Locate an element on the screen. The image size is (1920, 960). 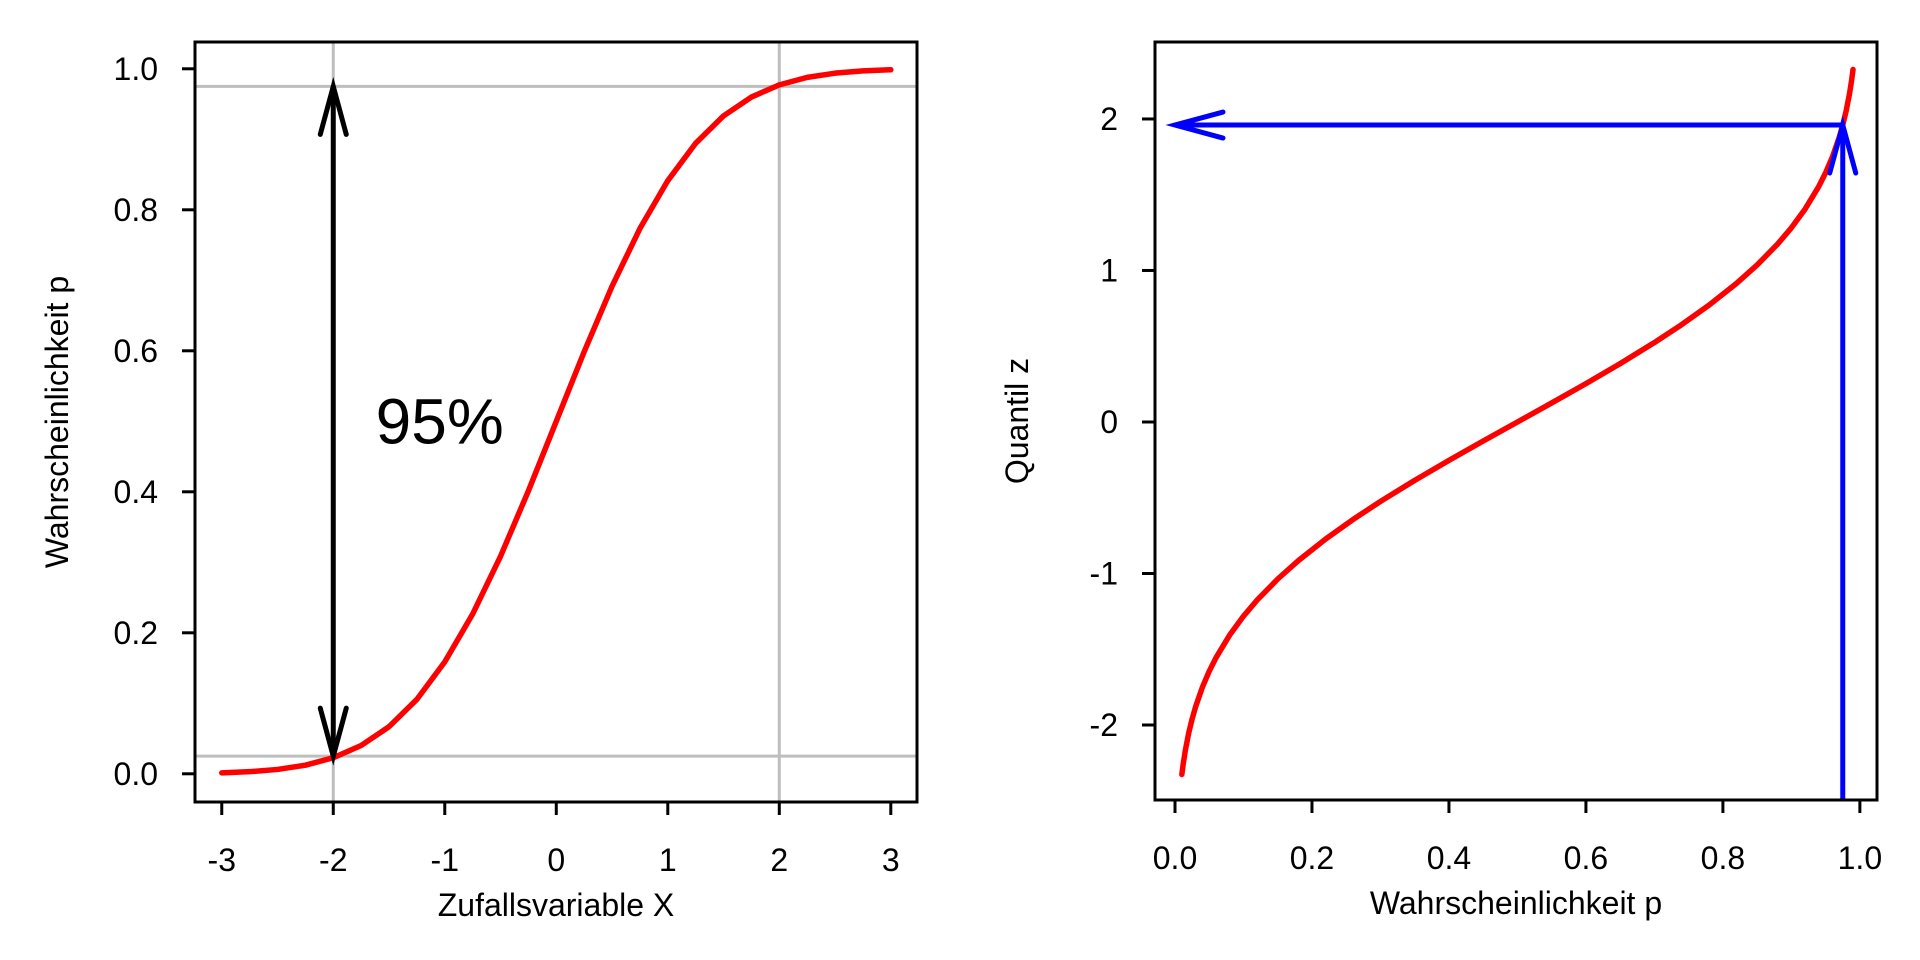
y-tick-label: -2 is located at coordinates (1104, 725).